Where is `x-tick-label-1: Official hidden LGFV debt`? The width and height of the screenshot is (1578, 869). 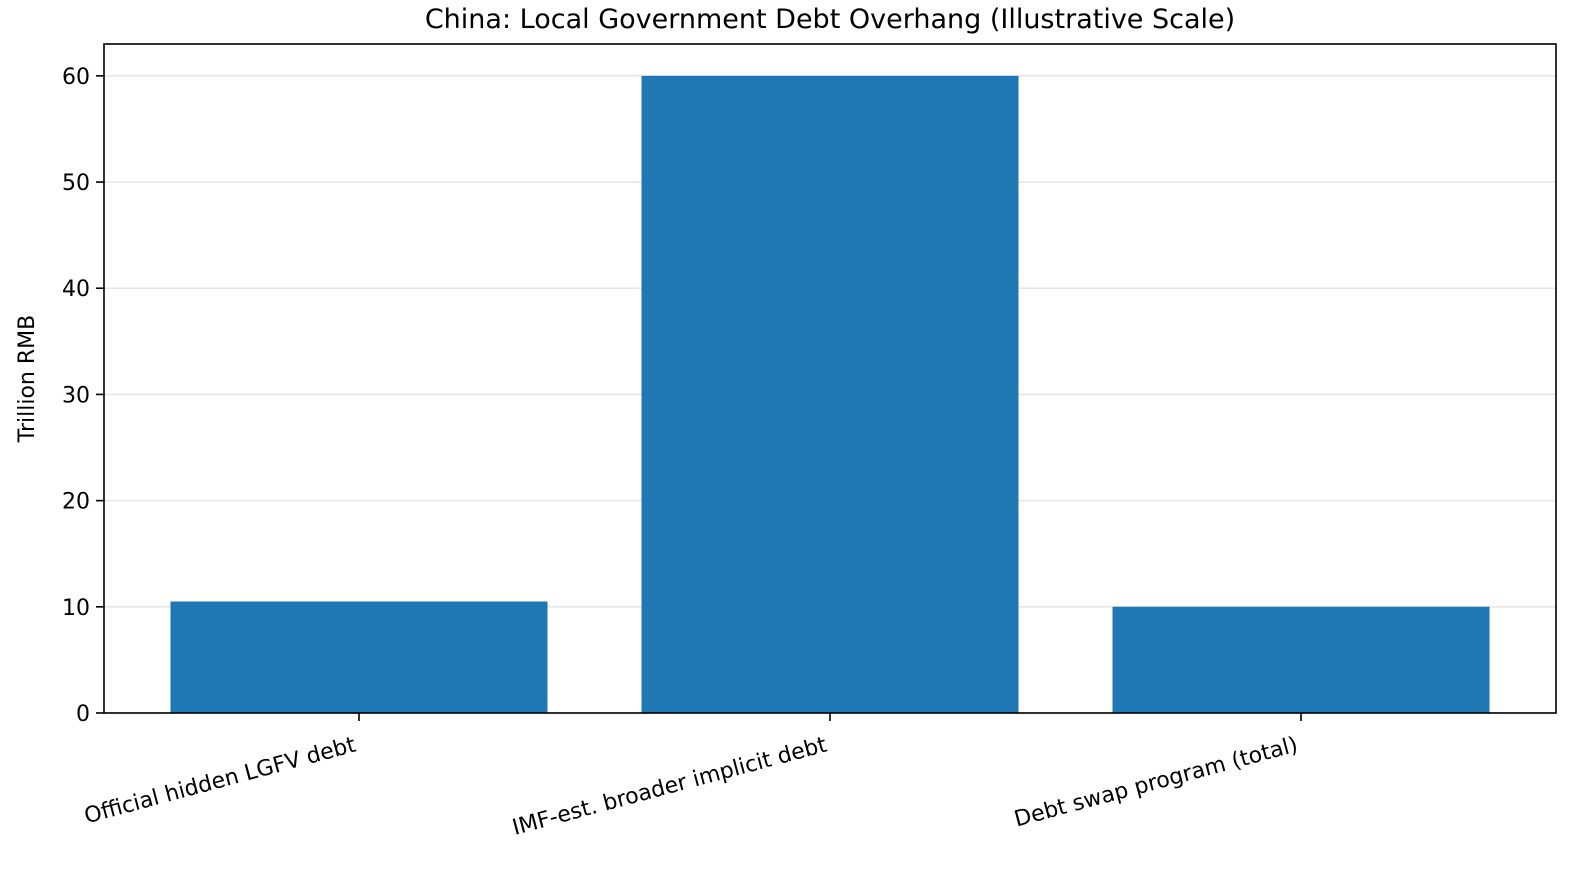
x-tick-label-1: Official hidden LGFV debt is located at coordinates (220, 781).